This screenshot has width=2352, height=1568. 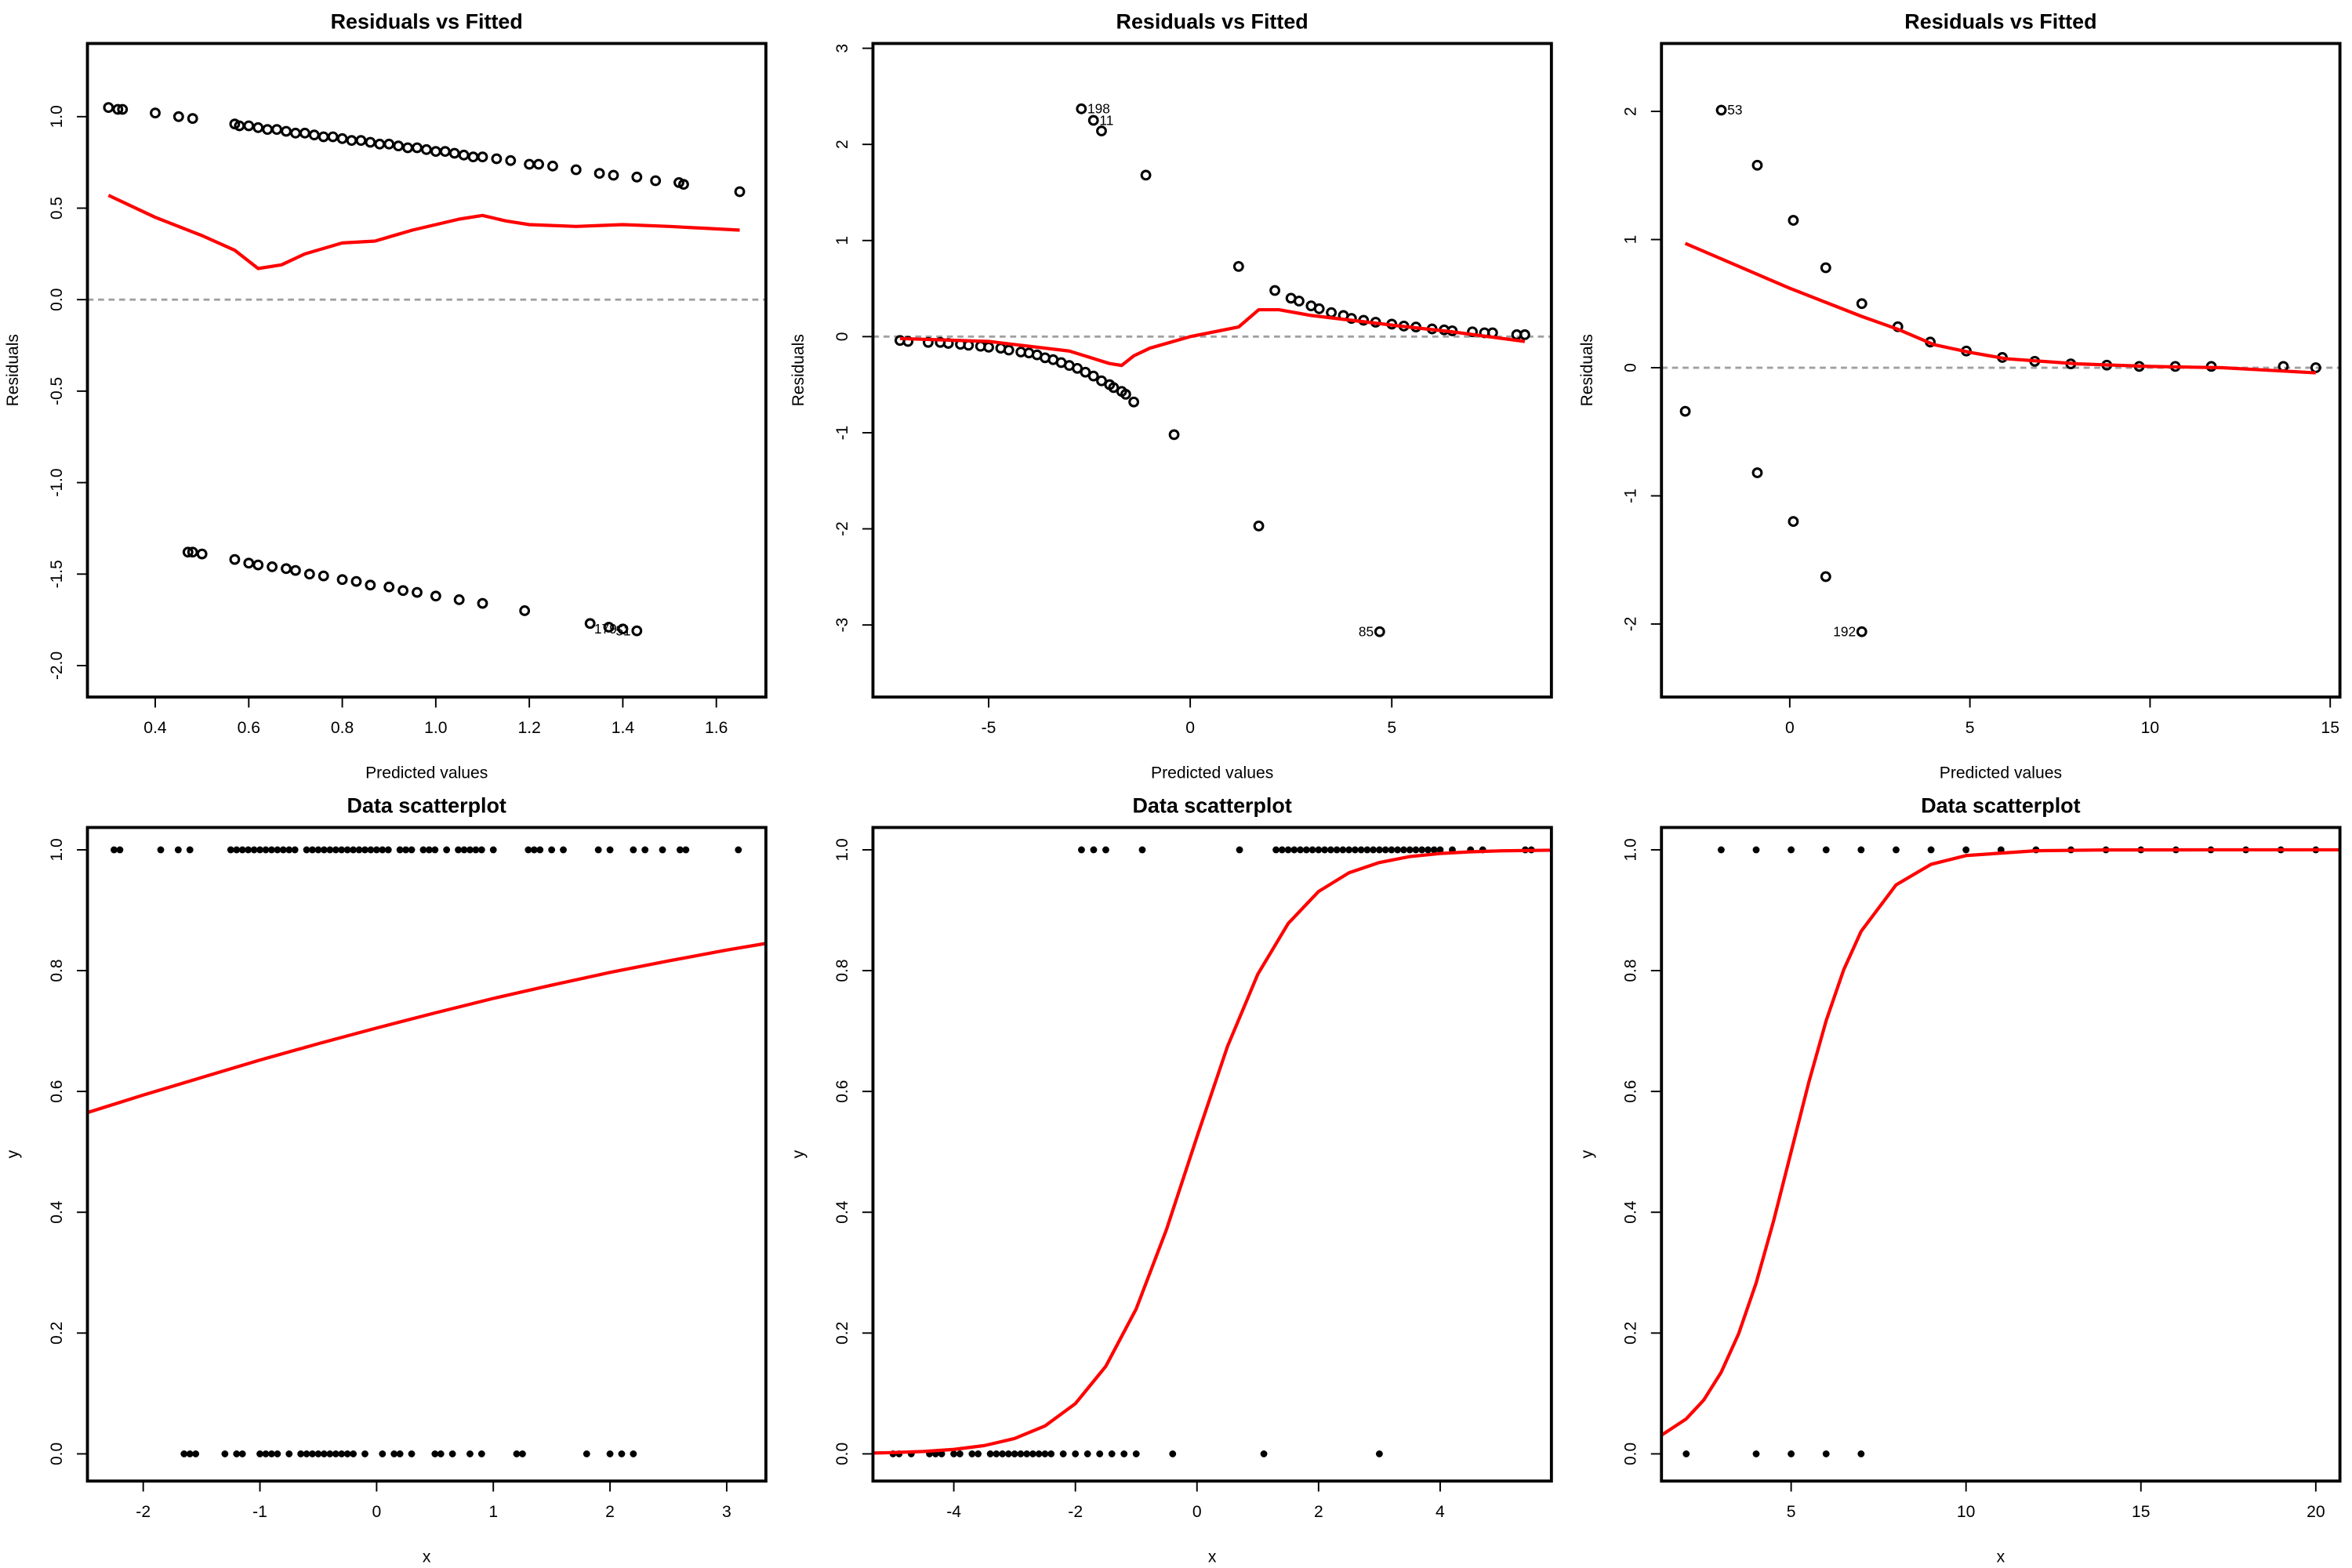 What do you see at coordinates (1734, 110) in the screenshot?
I see `point-label: 53` at bounding box center [1734, 110].